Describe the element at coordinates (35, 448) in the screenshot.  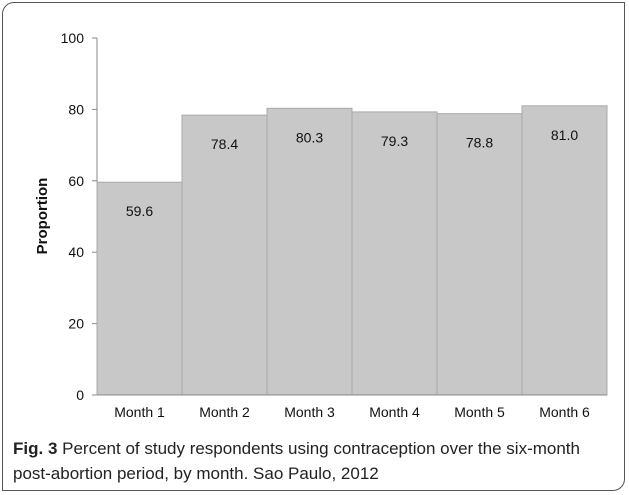
I see `caption-figure-number: Fig. 3` at that location.